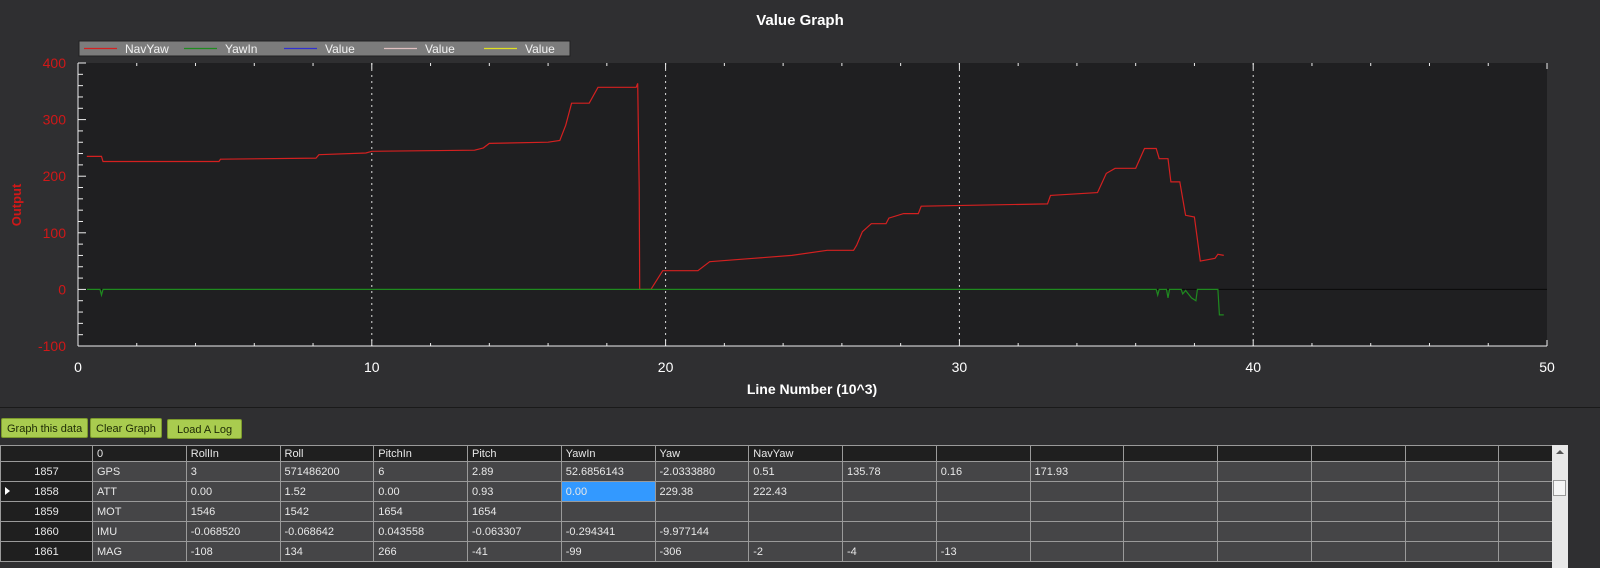 The width and height of the screenshot is (1600, 568). Describe the element at coordinates (608, 531) in the screenshot. I see `table-cell: -0.294341` at that location.